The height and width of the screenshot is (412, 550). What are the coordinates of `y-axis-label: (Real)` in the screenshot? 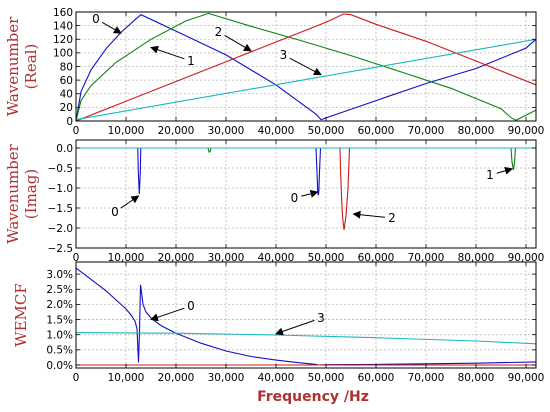 It's located at (31, 67).